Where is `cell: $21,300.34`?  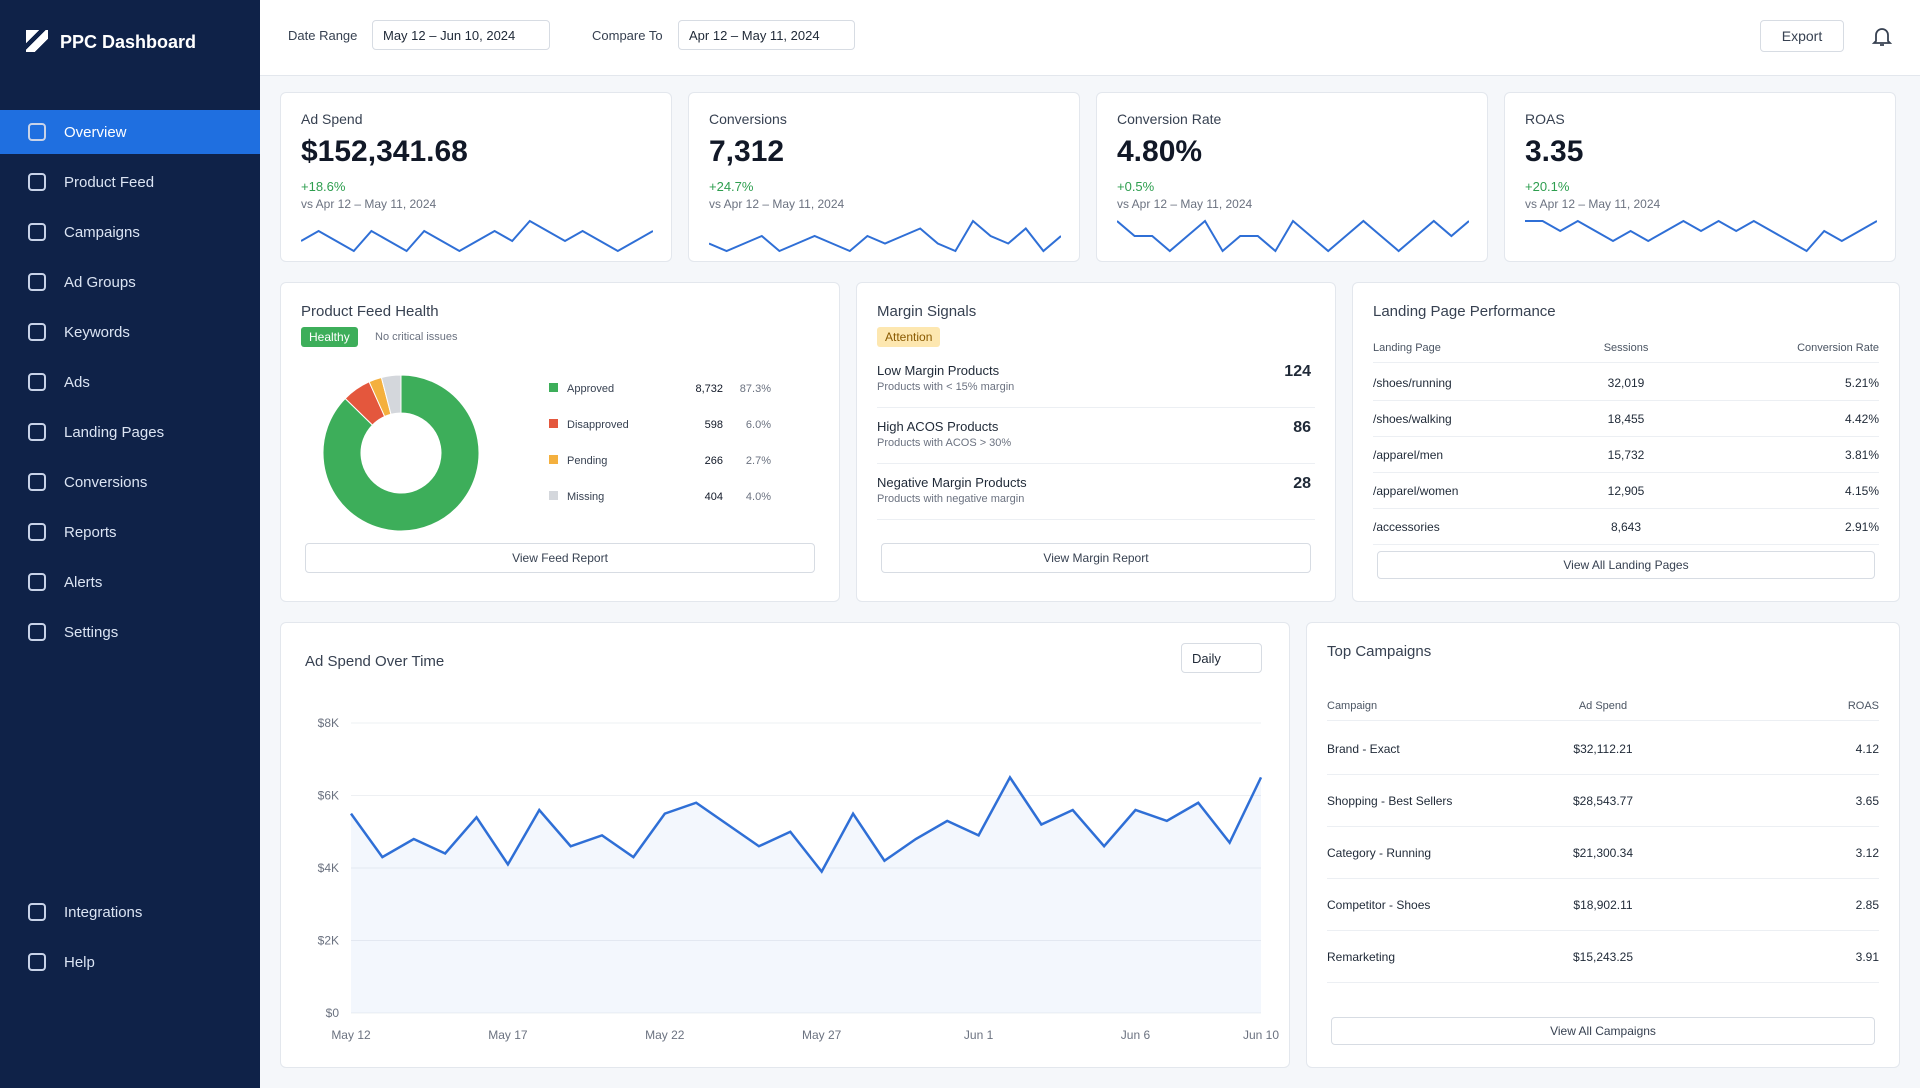
cell: $21,300.34 is located at coordinates (1603, 852).